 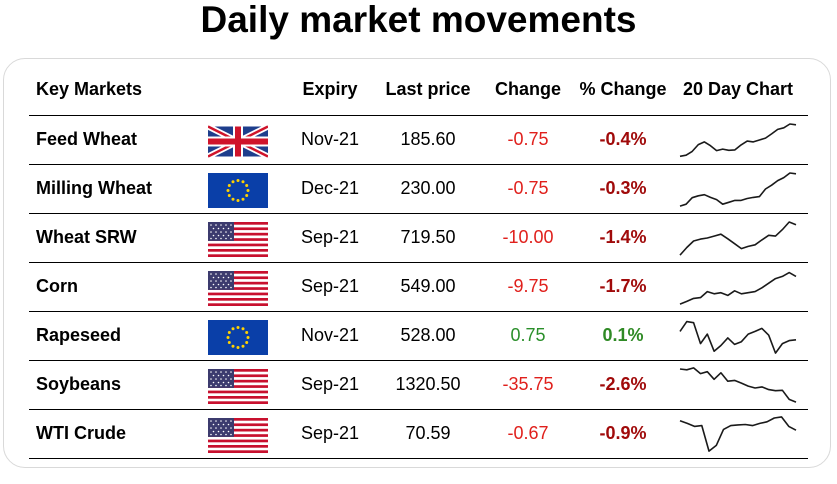 What do you see at coordinates (623, 335) in the screenshot?
I see `pct-change-value: 0.1%` at bounding box center [623, 335].